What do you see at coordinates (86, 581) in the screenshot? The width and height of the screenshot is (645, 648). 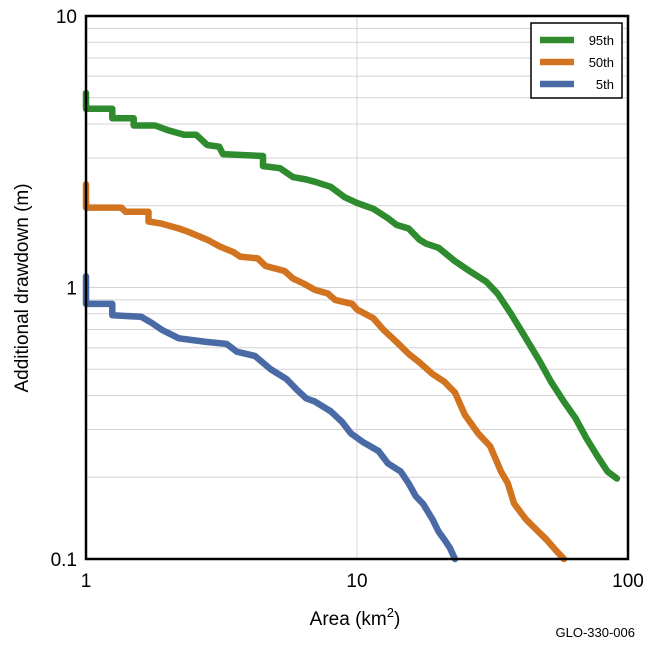 I see `x-tick-label: 1` at bounding box center [86, 581].